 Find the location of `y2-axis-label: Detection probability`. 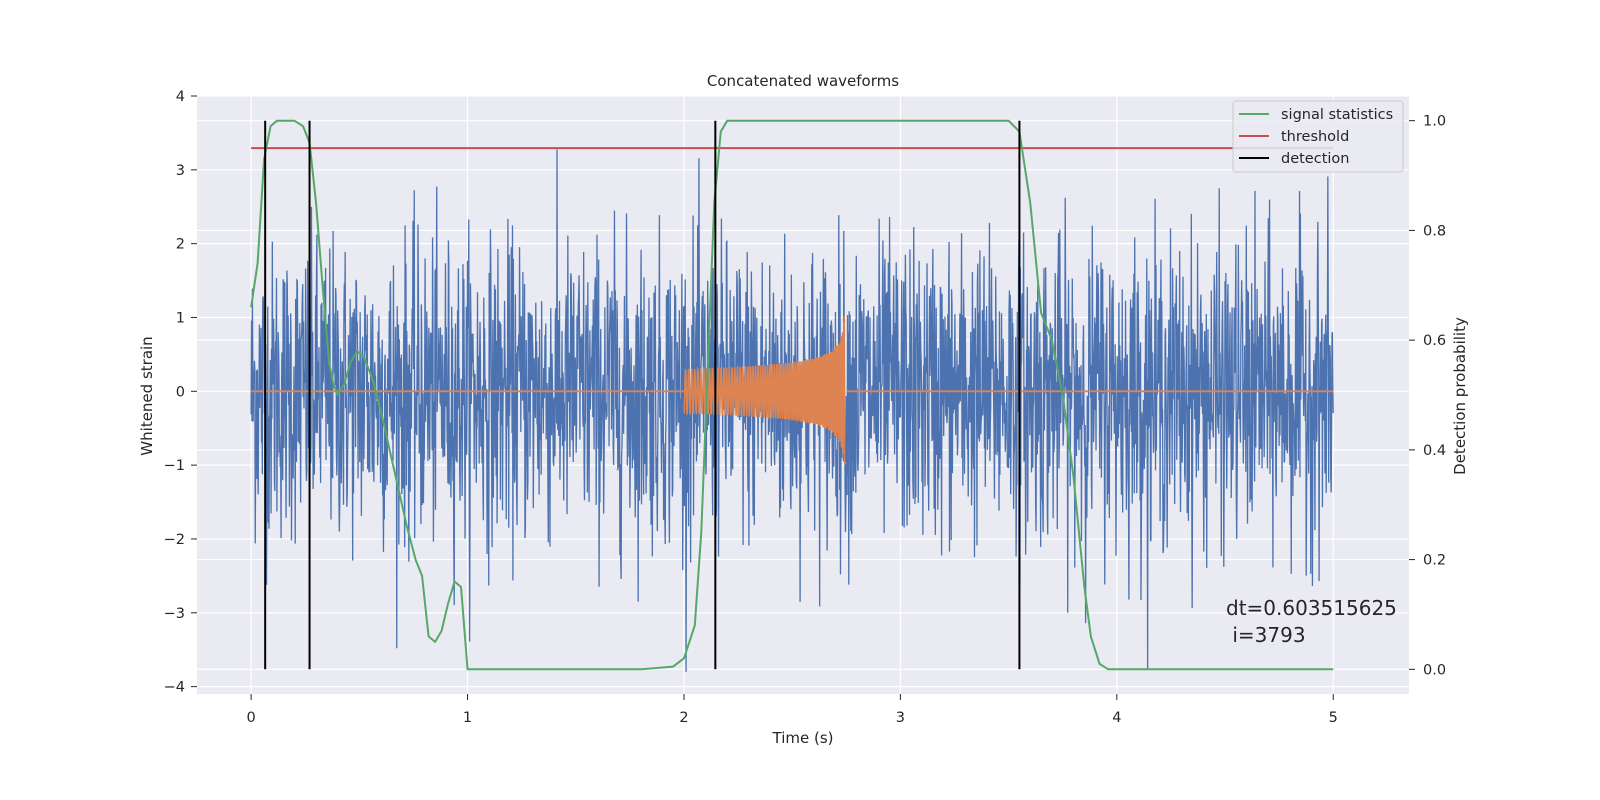

y2-axis-label: Detection probability is located at coordinates (1460, 396).